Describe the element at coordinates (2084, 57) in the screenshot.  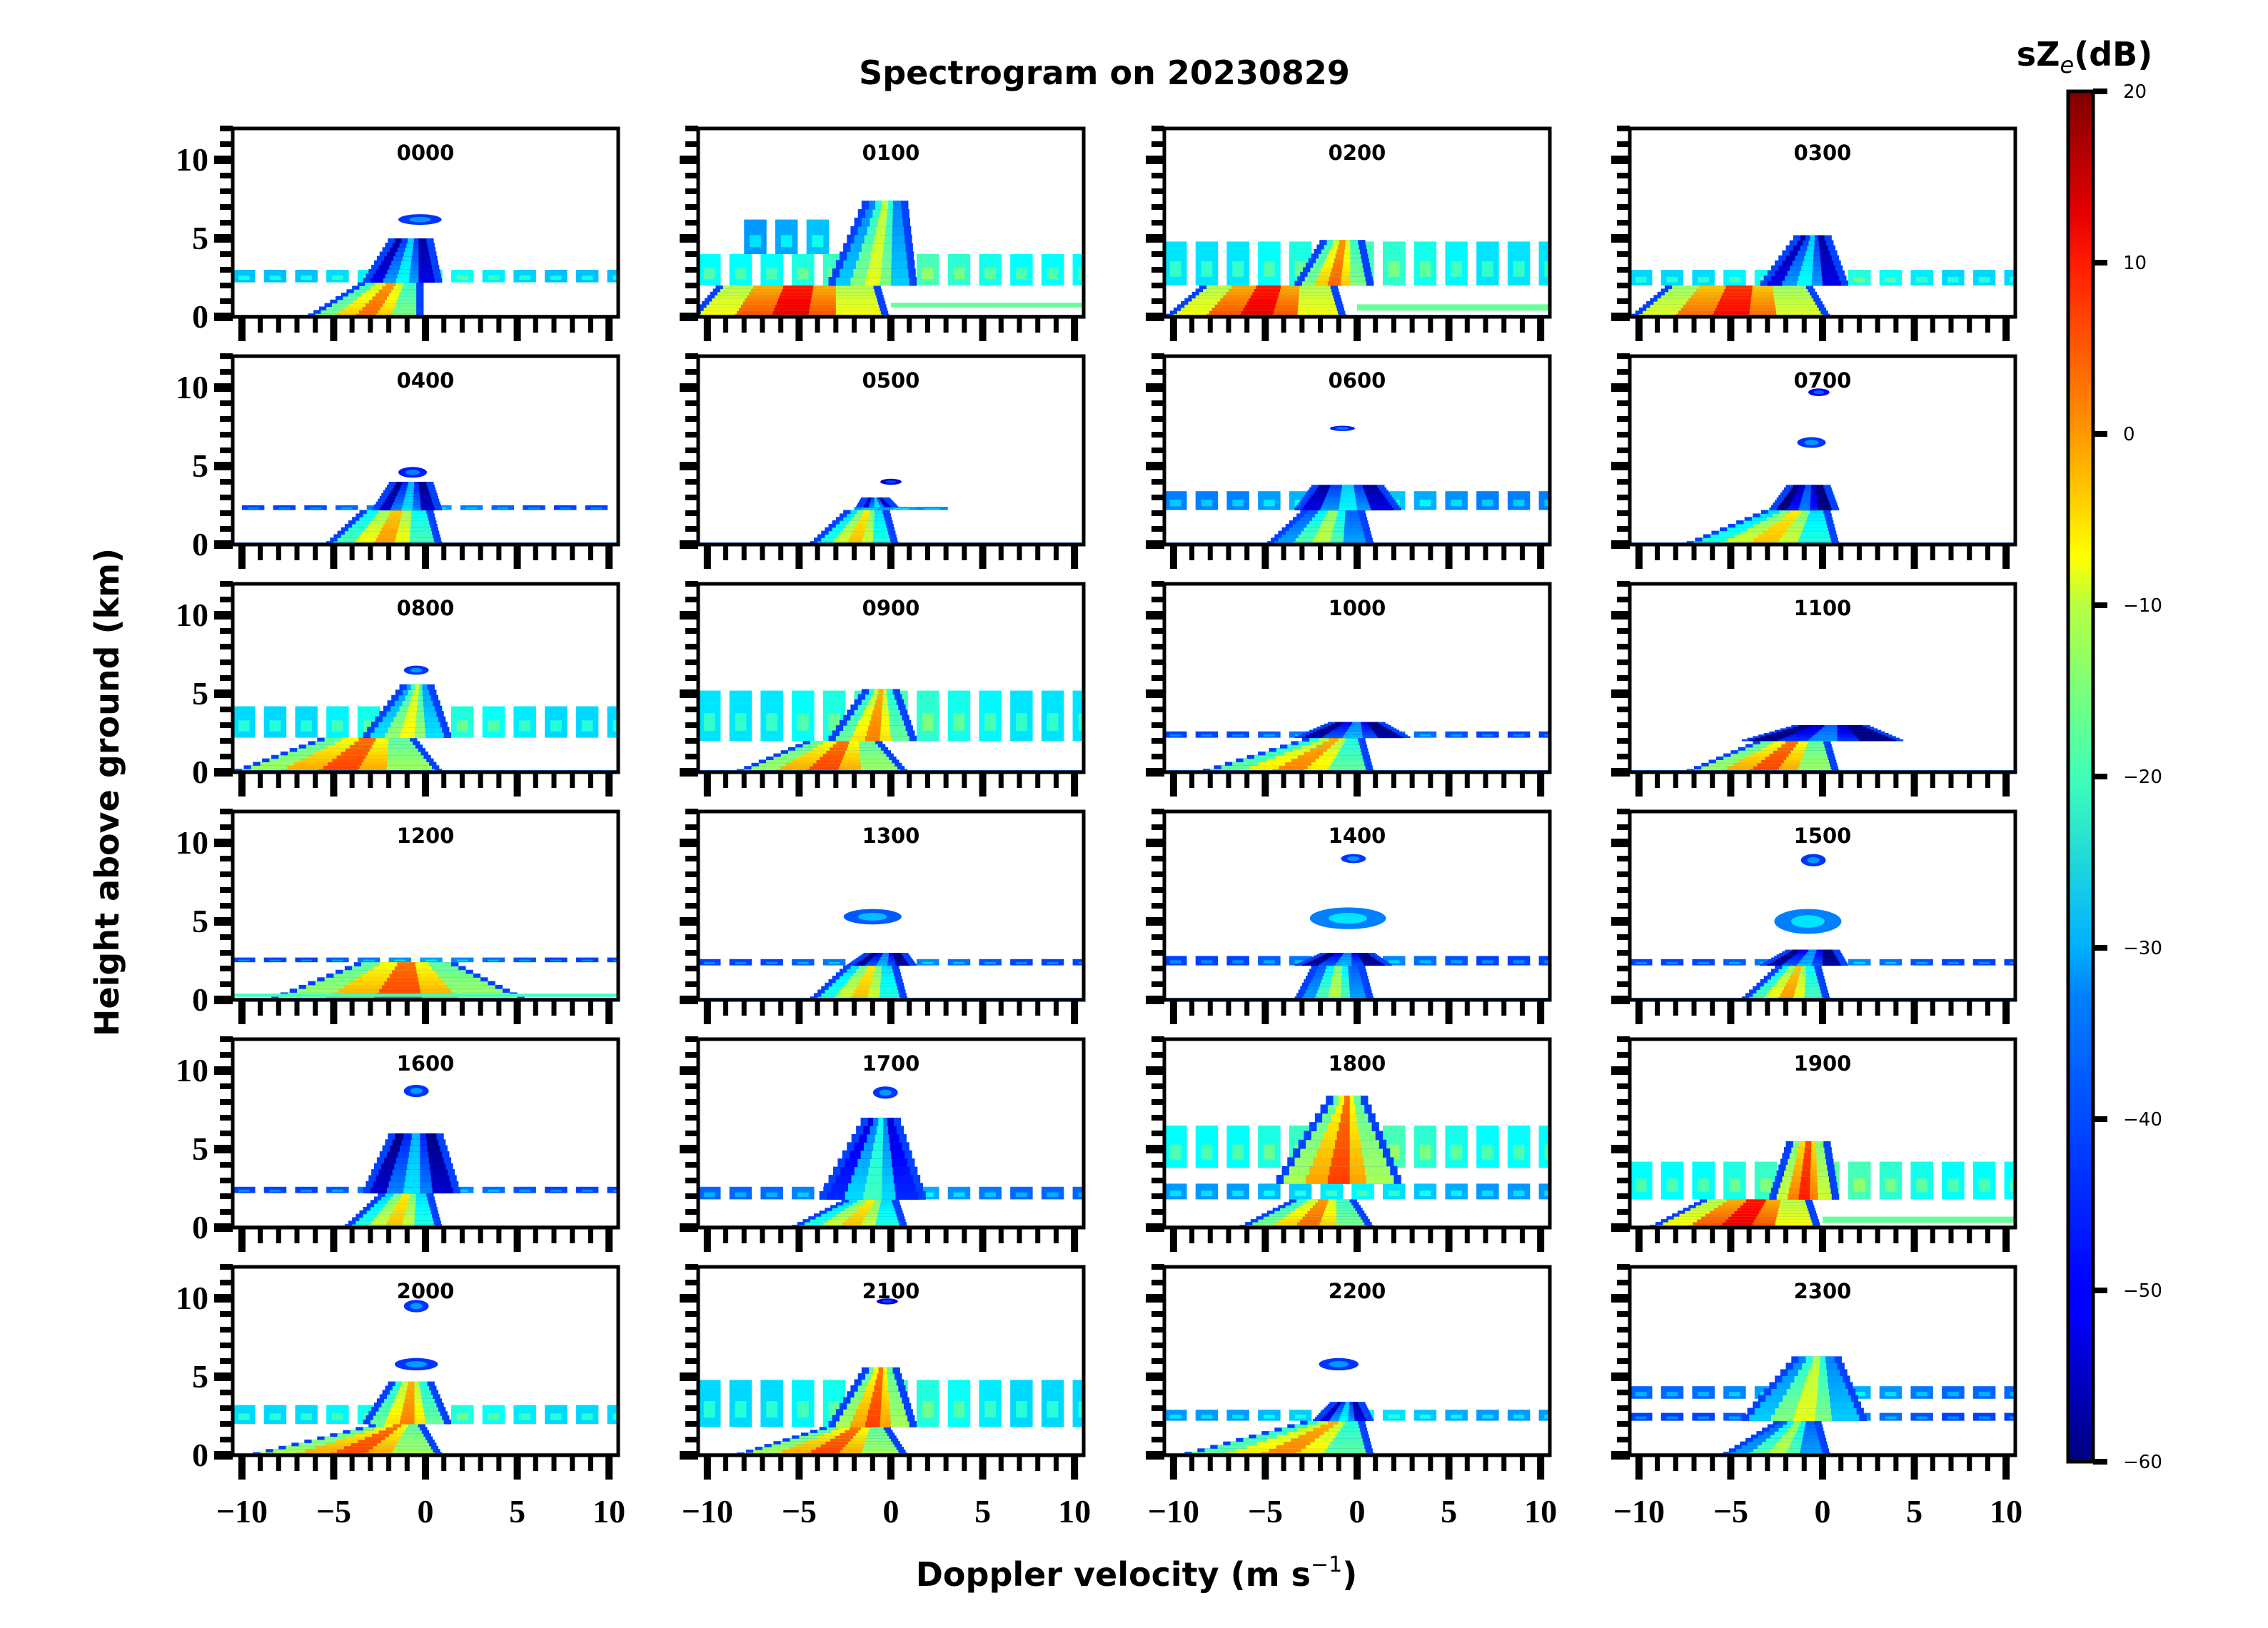
I see `colorbar-label: sZe(dB)` at that location.